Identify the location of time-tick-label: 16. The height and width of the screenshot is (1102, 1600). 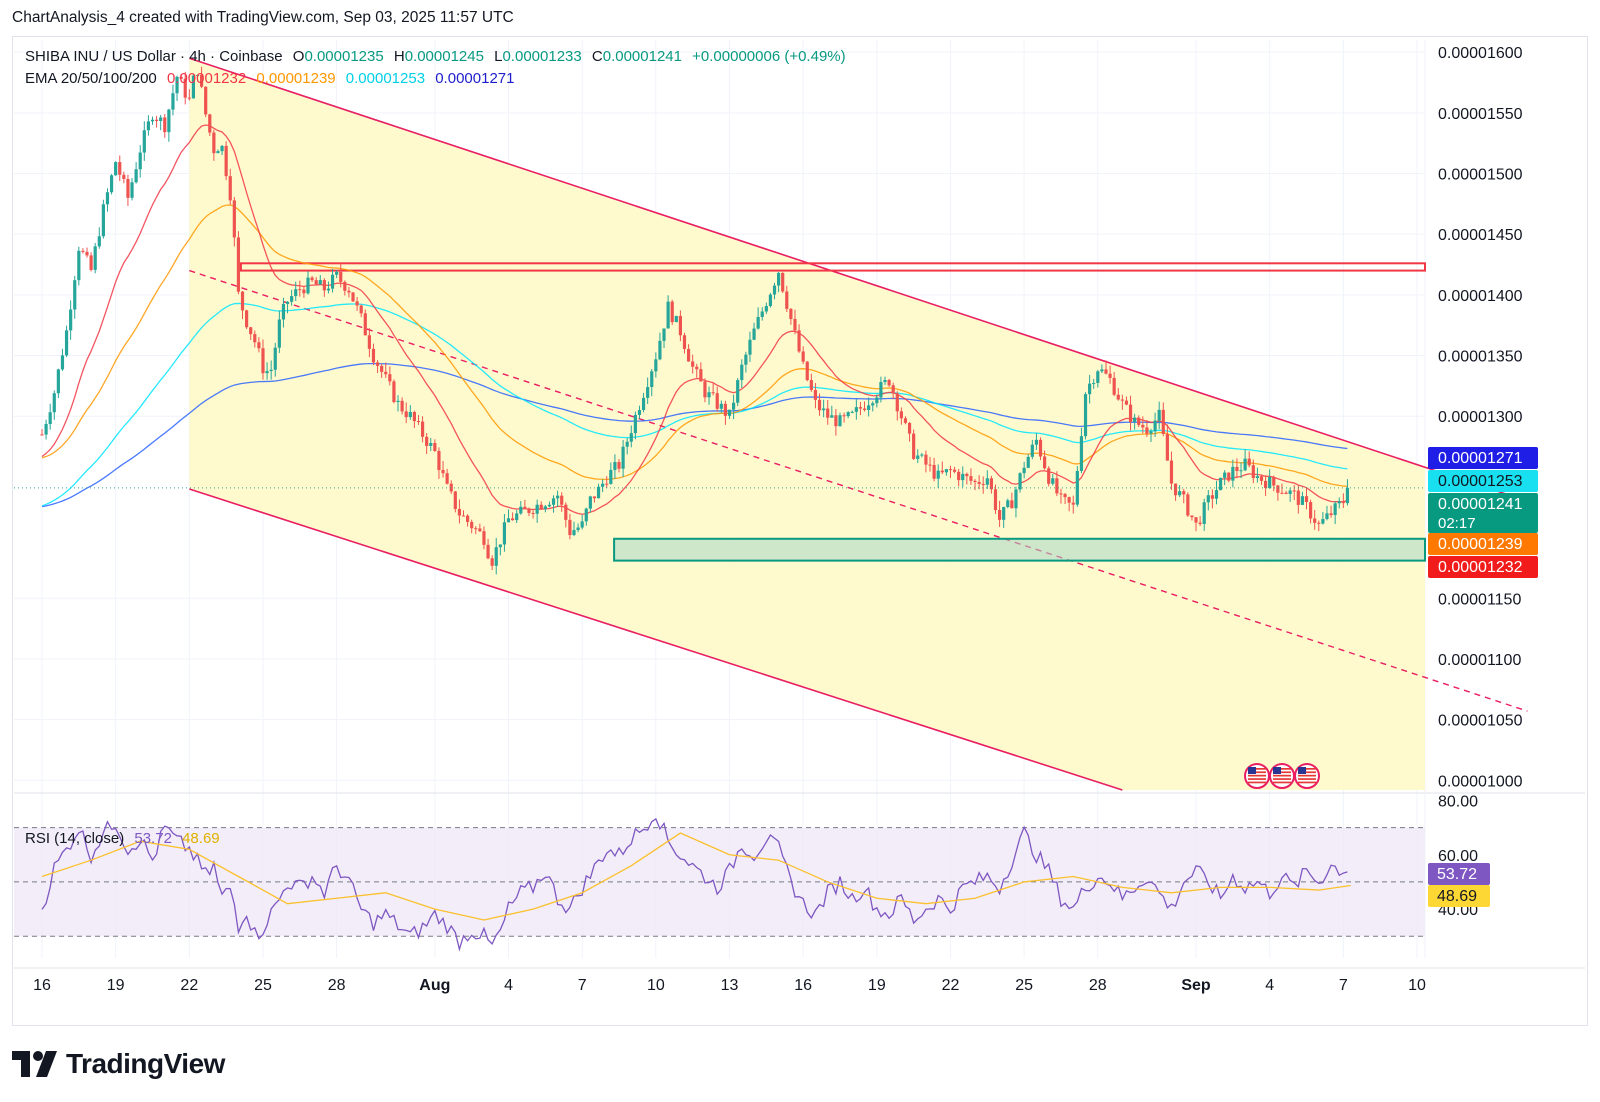
(42, 985).